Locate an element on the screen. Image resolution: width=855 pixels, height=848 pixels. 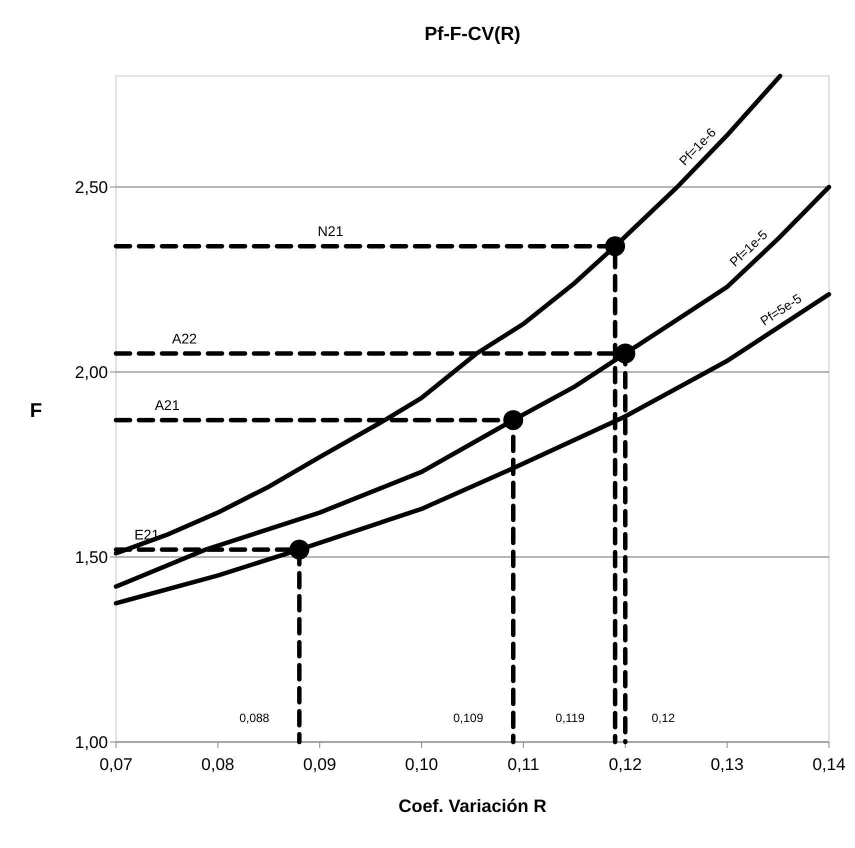
x-tick-label: 0,07 is located at coordinates (116, 764).